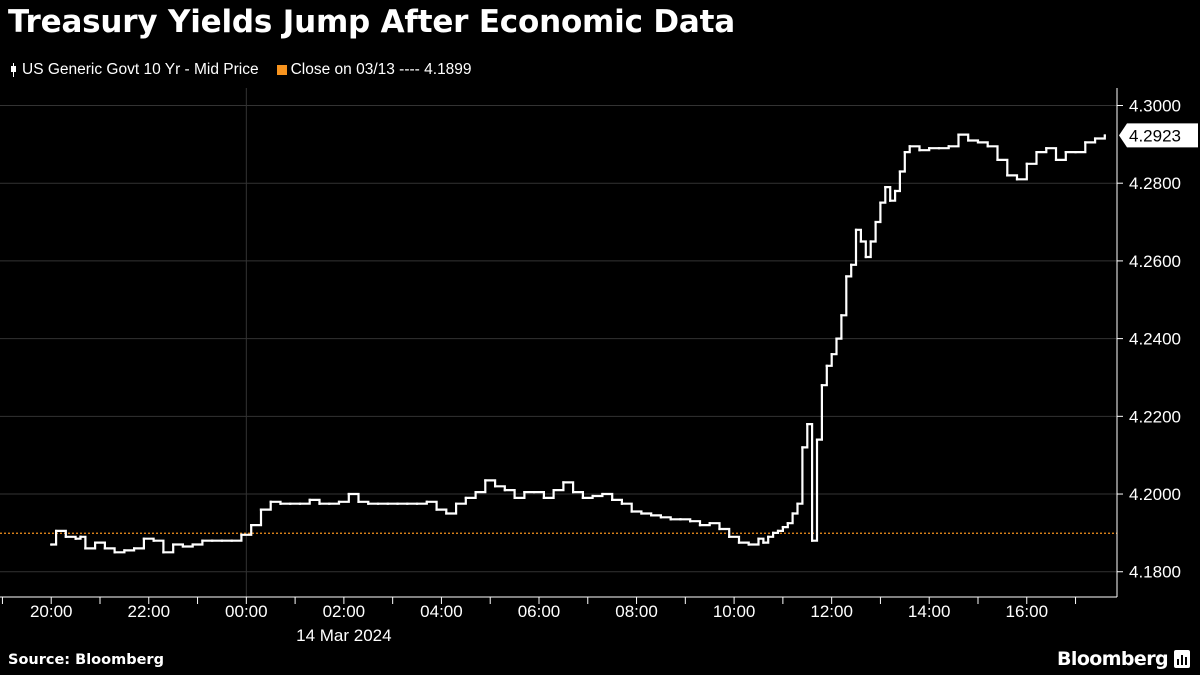  What do you see at coordinates (281, 70) in the screenshot?
I see `square-icon` at bounding box center [281, 70].